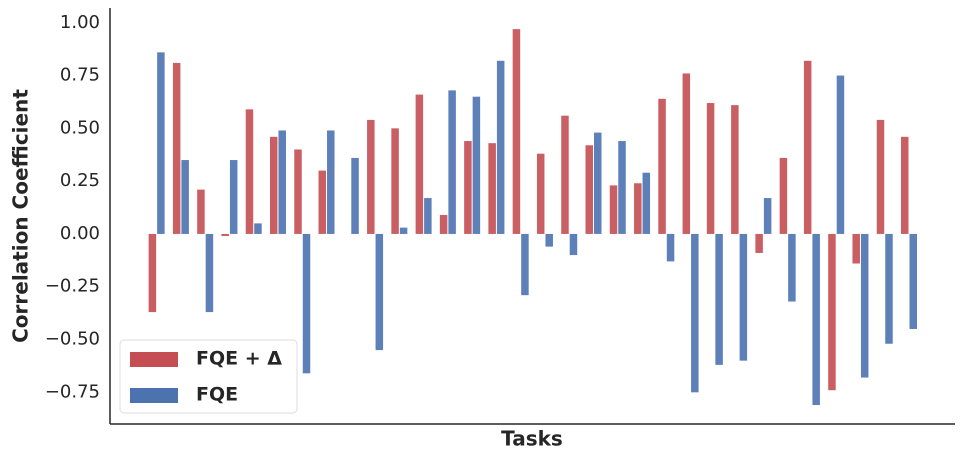 This screenshot has height=467, width=964. I want to click on legend: FQE + Δ FQE, so click(208, 376).